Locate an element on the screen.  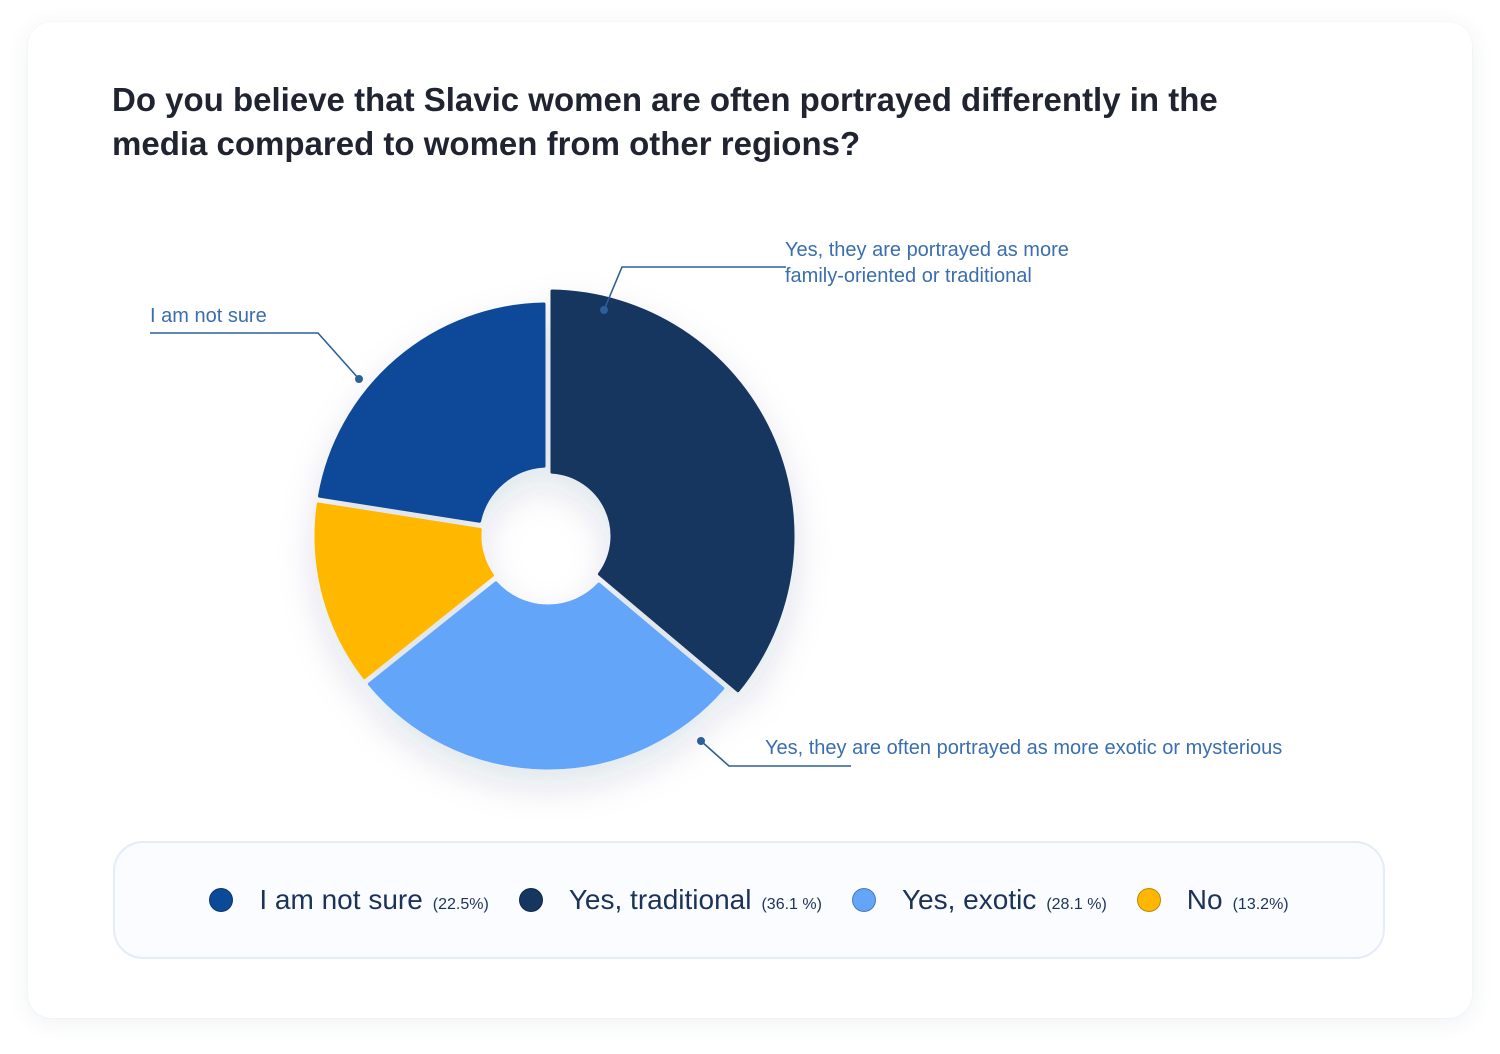
callout-dot-exotic is located at coordinates (701, 741).